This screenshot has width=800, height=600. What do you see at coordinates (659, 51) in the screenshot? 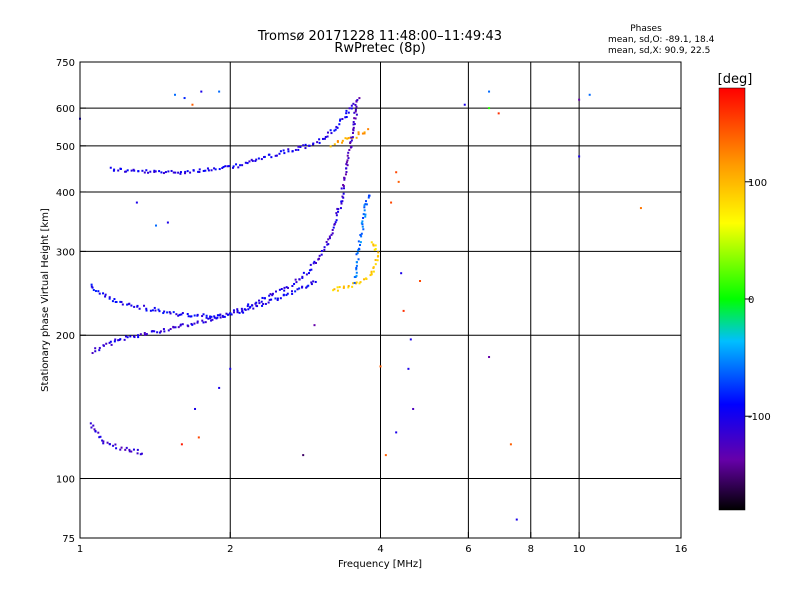
I see `stats-line-x: mean, sd,X: 90.9, 22.5` at bounding box center [659, 51].